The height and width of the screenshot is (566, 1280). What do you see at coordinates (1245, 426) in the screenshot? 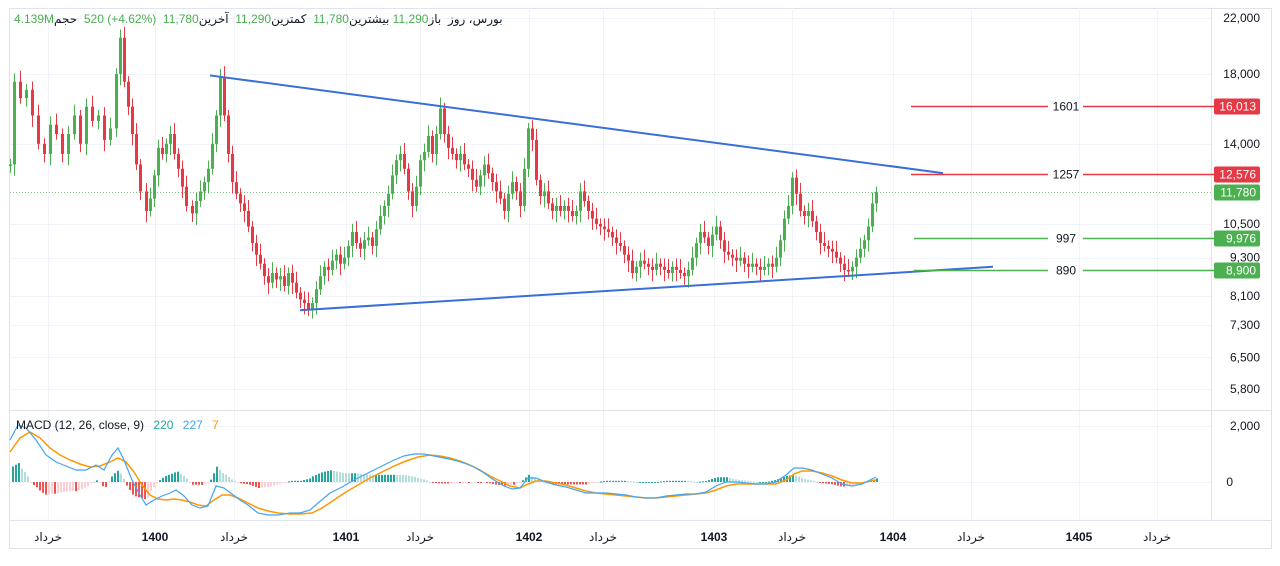
I see `macd-tick-label: 2,000` at bounding box center [1245, 426].